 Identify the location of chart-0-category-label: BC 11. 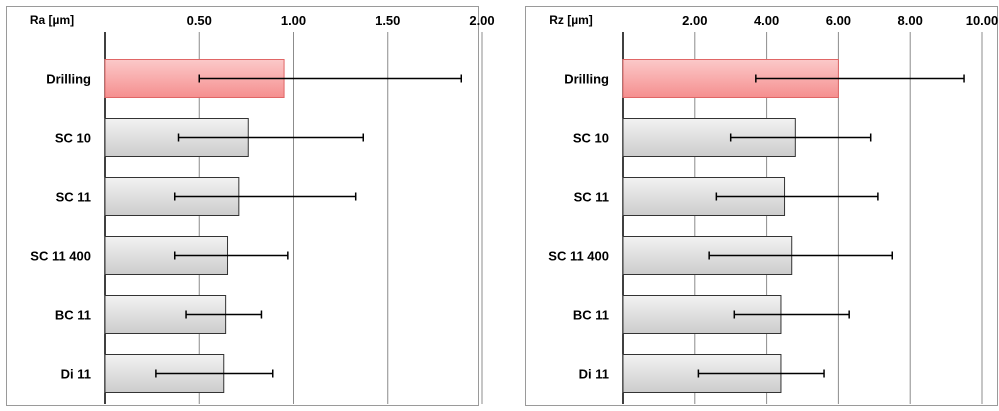
(73, 315).